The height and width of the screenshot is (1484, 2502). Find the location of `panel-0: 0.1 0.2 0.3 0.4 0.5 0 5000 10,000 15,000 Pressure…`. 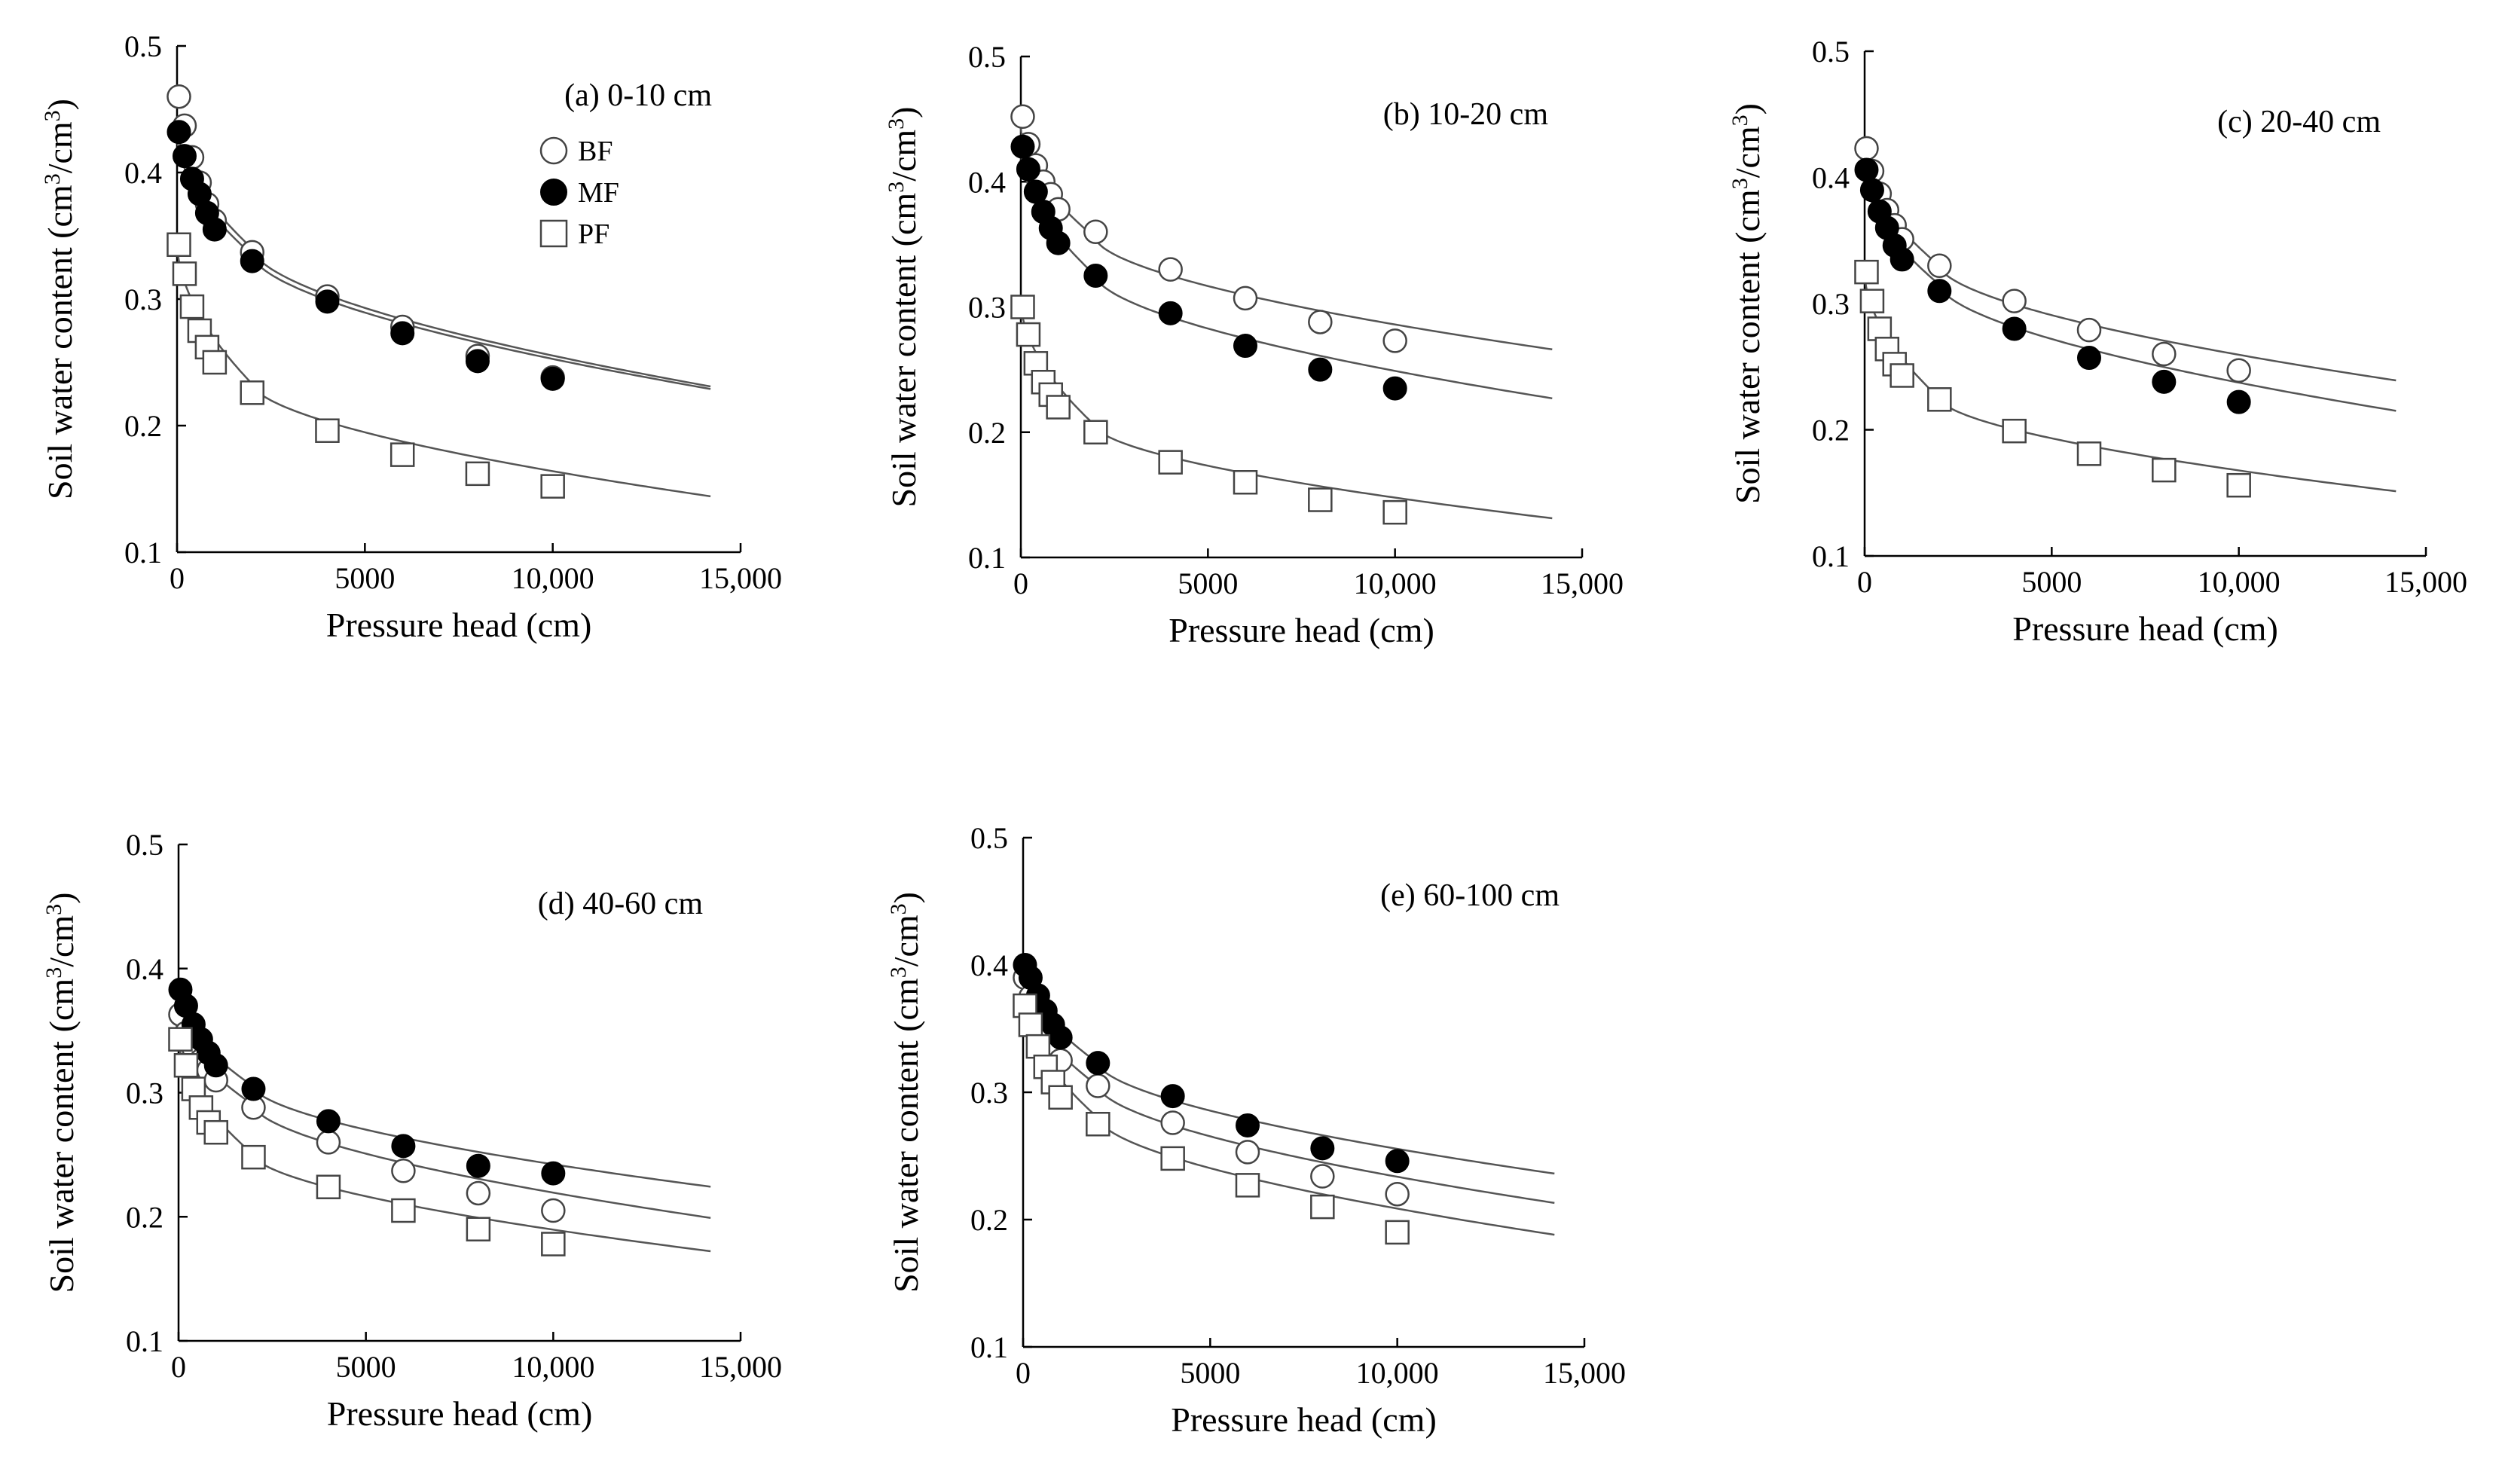

panel-0: 0.1 0.2 0.3 0.4 0.5 0 5000 10,000 15,000 Pressure… is located at coordinates (411, 336).